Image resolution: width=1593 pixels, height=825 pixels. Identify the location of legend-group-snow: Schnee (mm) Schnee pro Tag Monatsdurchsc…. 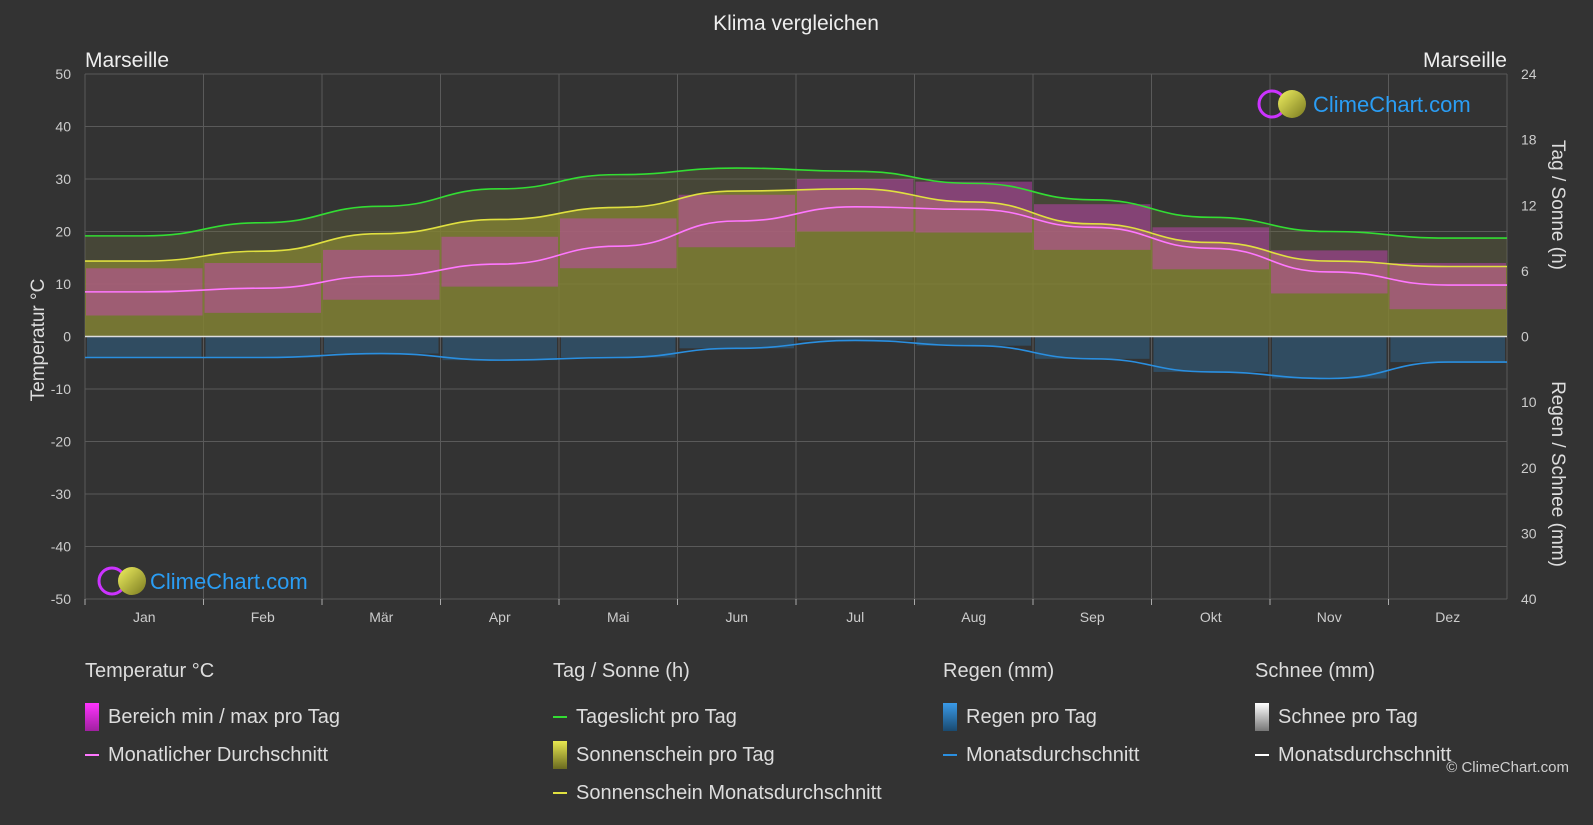
(1353, 717).